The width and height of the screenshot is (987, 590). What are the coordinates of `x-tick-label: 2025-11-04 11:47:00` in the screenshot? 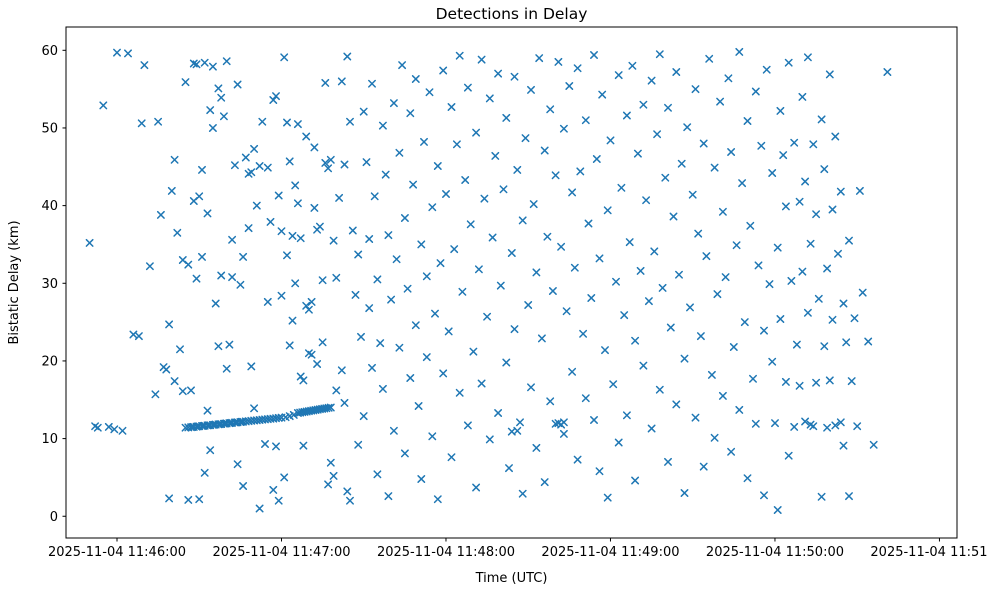 It's located at (281, 552).